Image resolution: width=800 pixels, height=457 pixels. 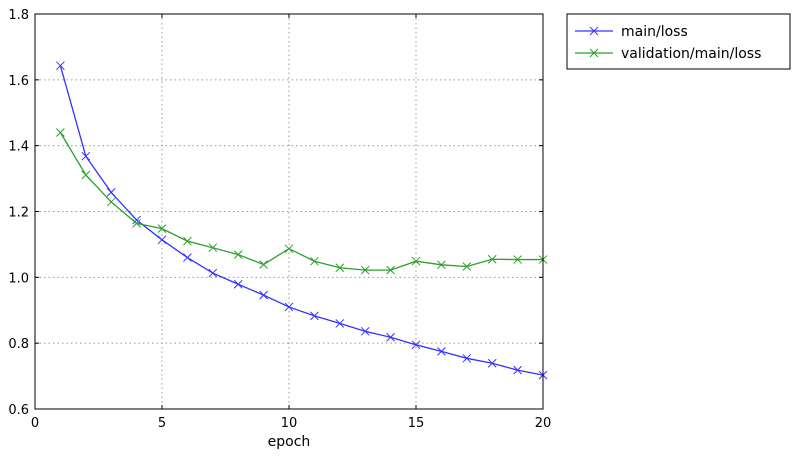 I want to click on y-tick-label: 1.6, so click(x=18, y=81).